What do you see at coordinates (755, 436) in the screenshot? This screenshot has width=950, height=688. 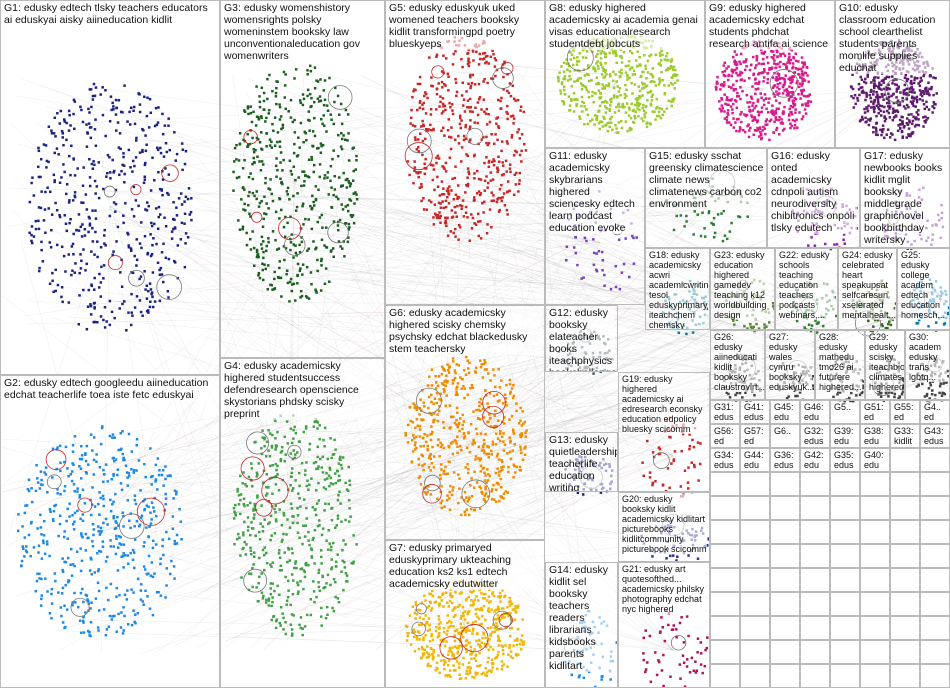 I see `group-panel: G57: ed` at bounding box center [755, 436].